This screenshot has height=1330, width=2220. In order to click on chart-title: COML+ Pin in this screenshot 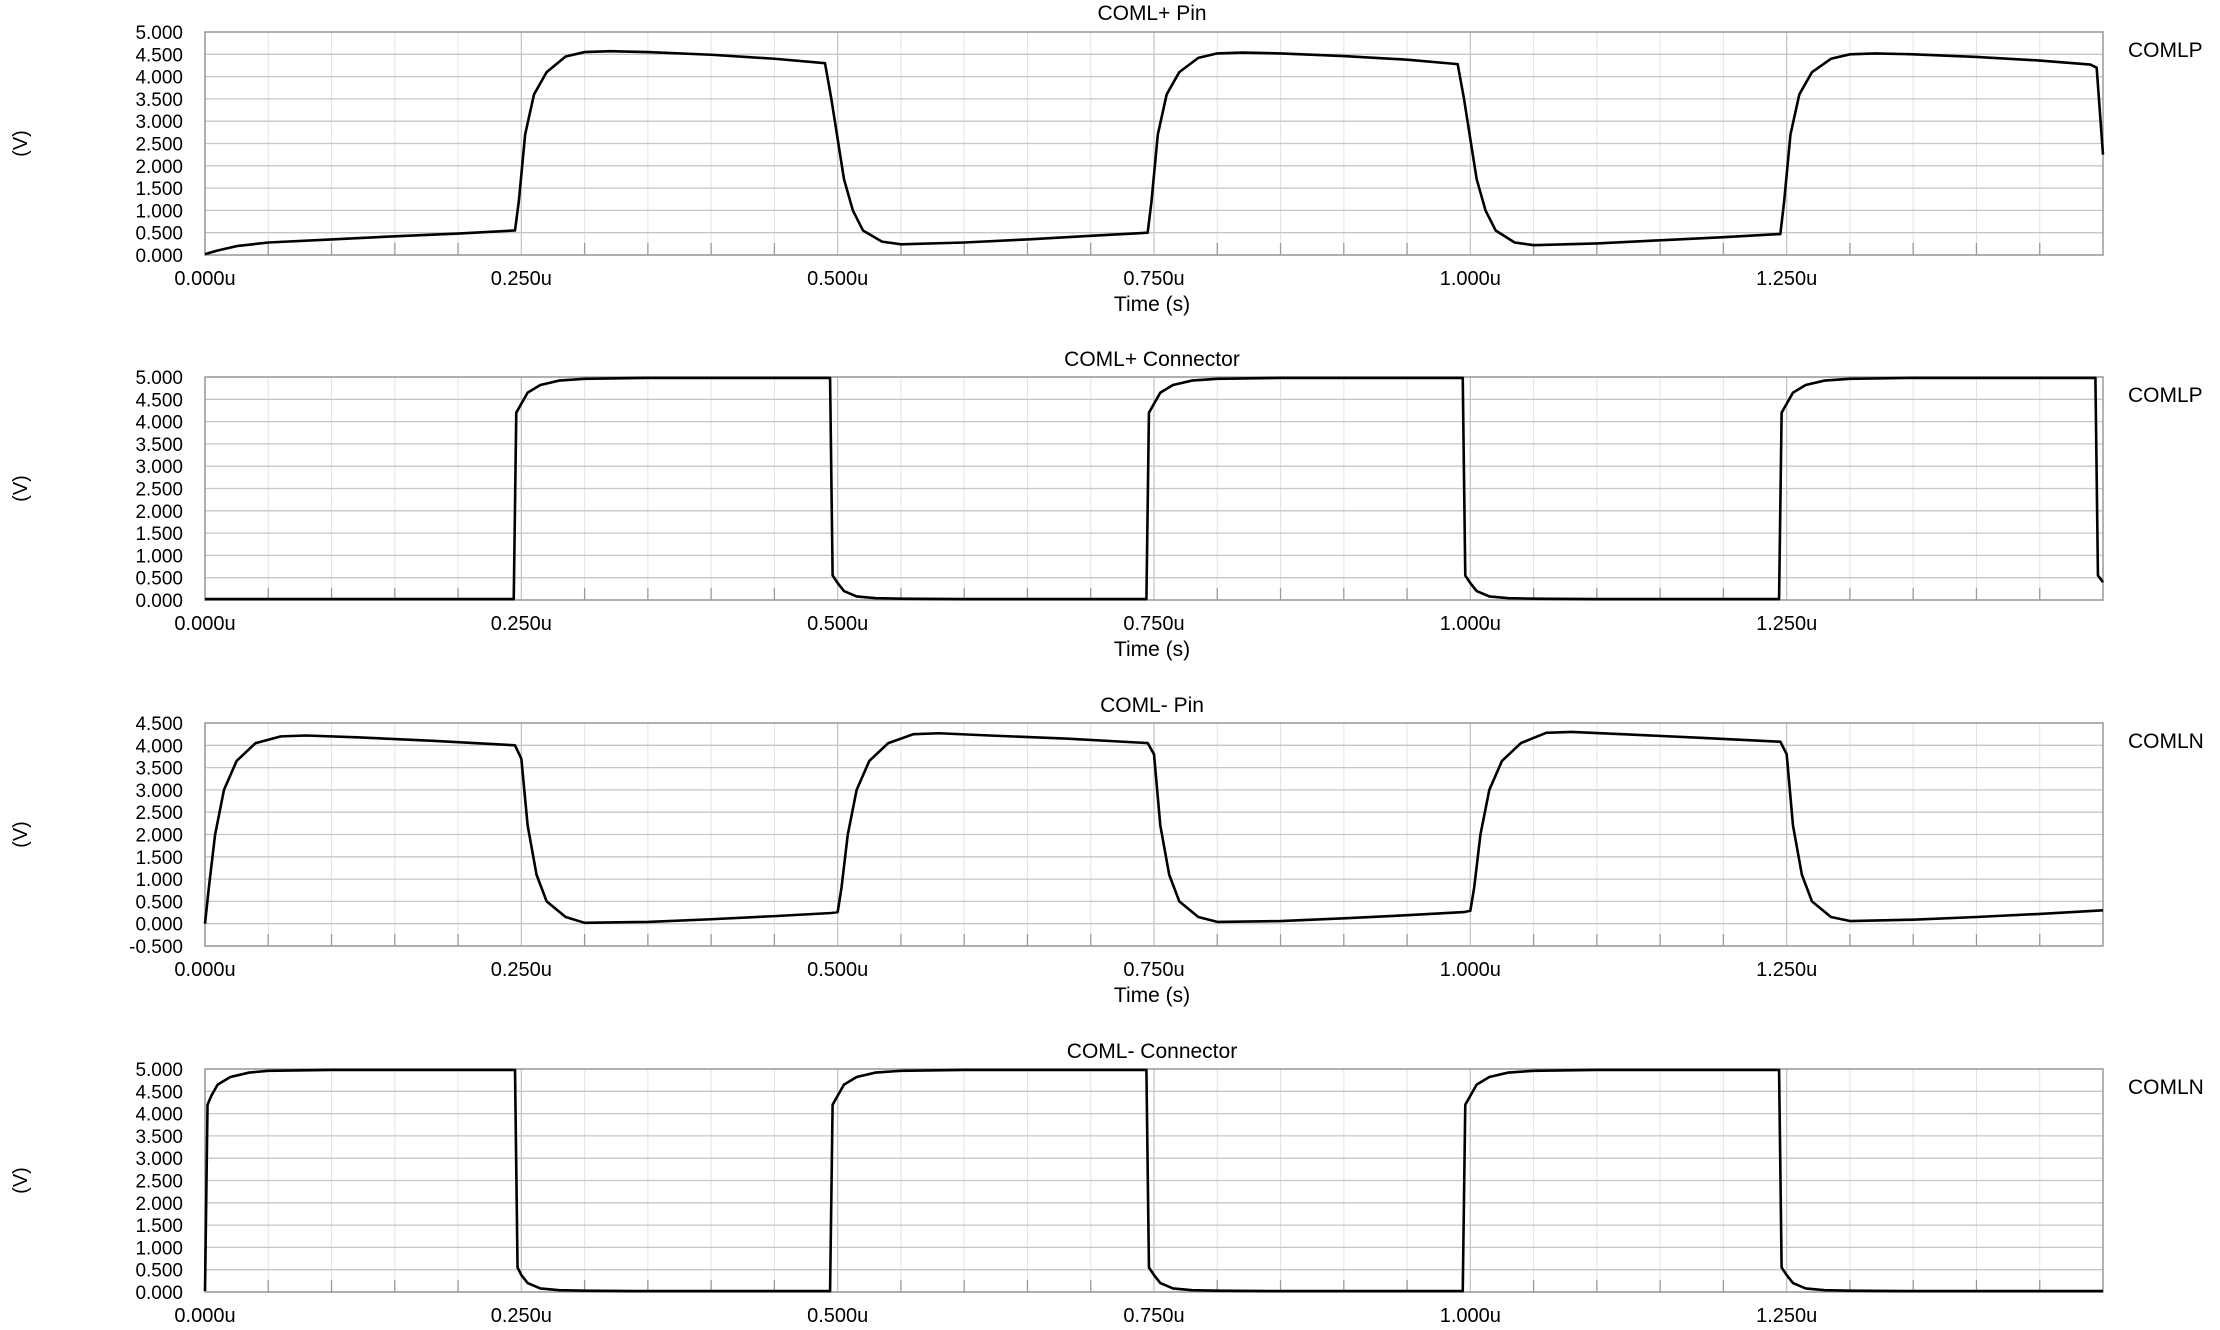, I will do `click(1151, 13)`.